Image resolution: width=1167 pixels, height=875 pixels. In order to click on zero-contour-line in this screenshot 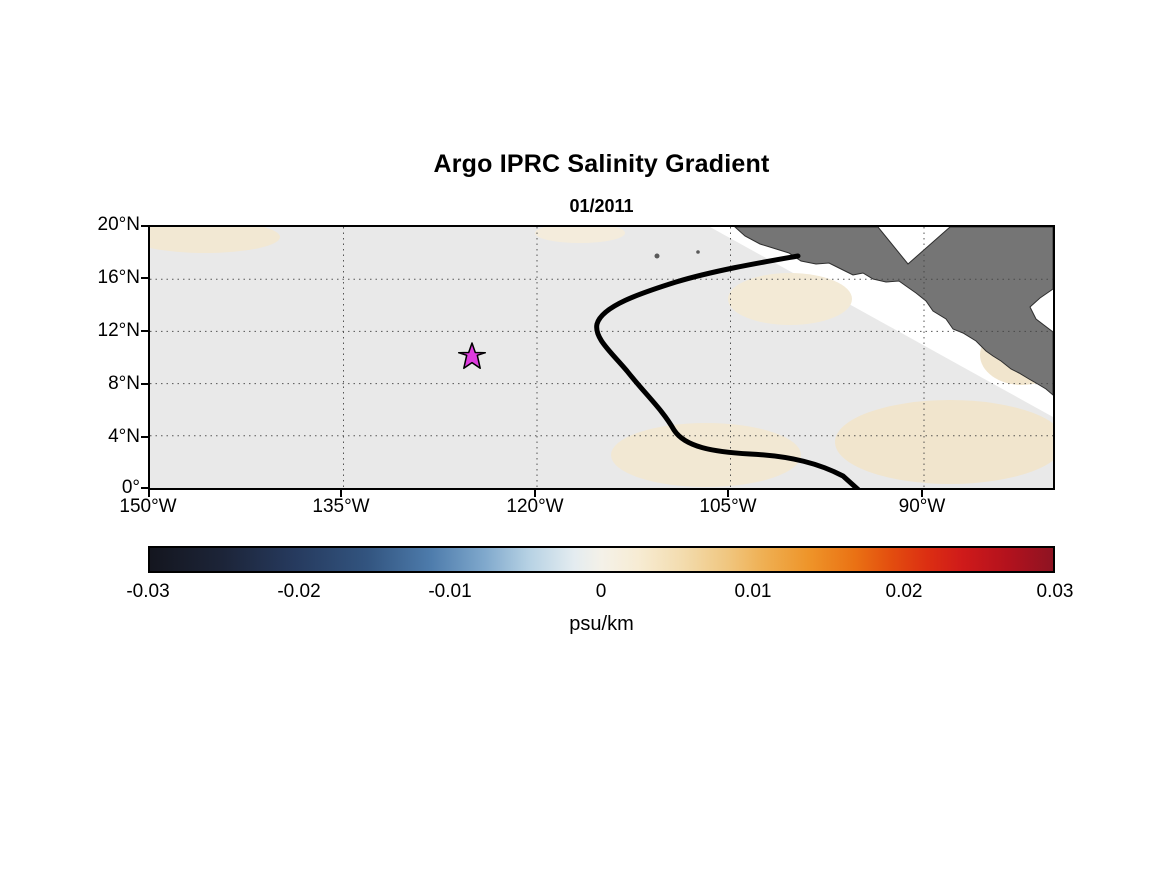, I will do `click(727, 370)`.